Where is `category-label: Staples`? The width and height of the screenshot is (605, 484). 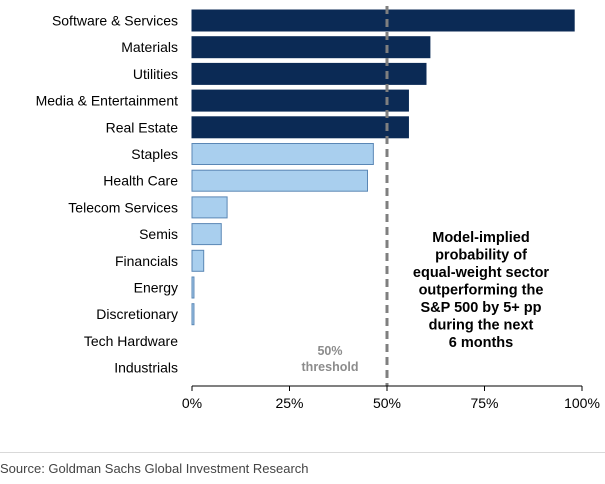
category-label: Staples is located at coordinates (154, 154).